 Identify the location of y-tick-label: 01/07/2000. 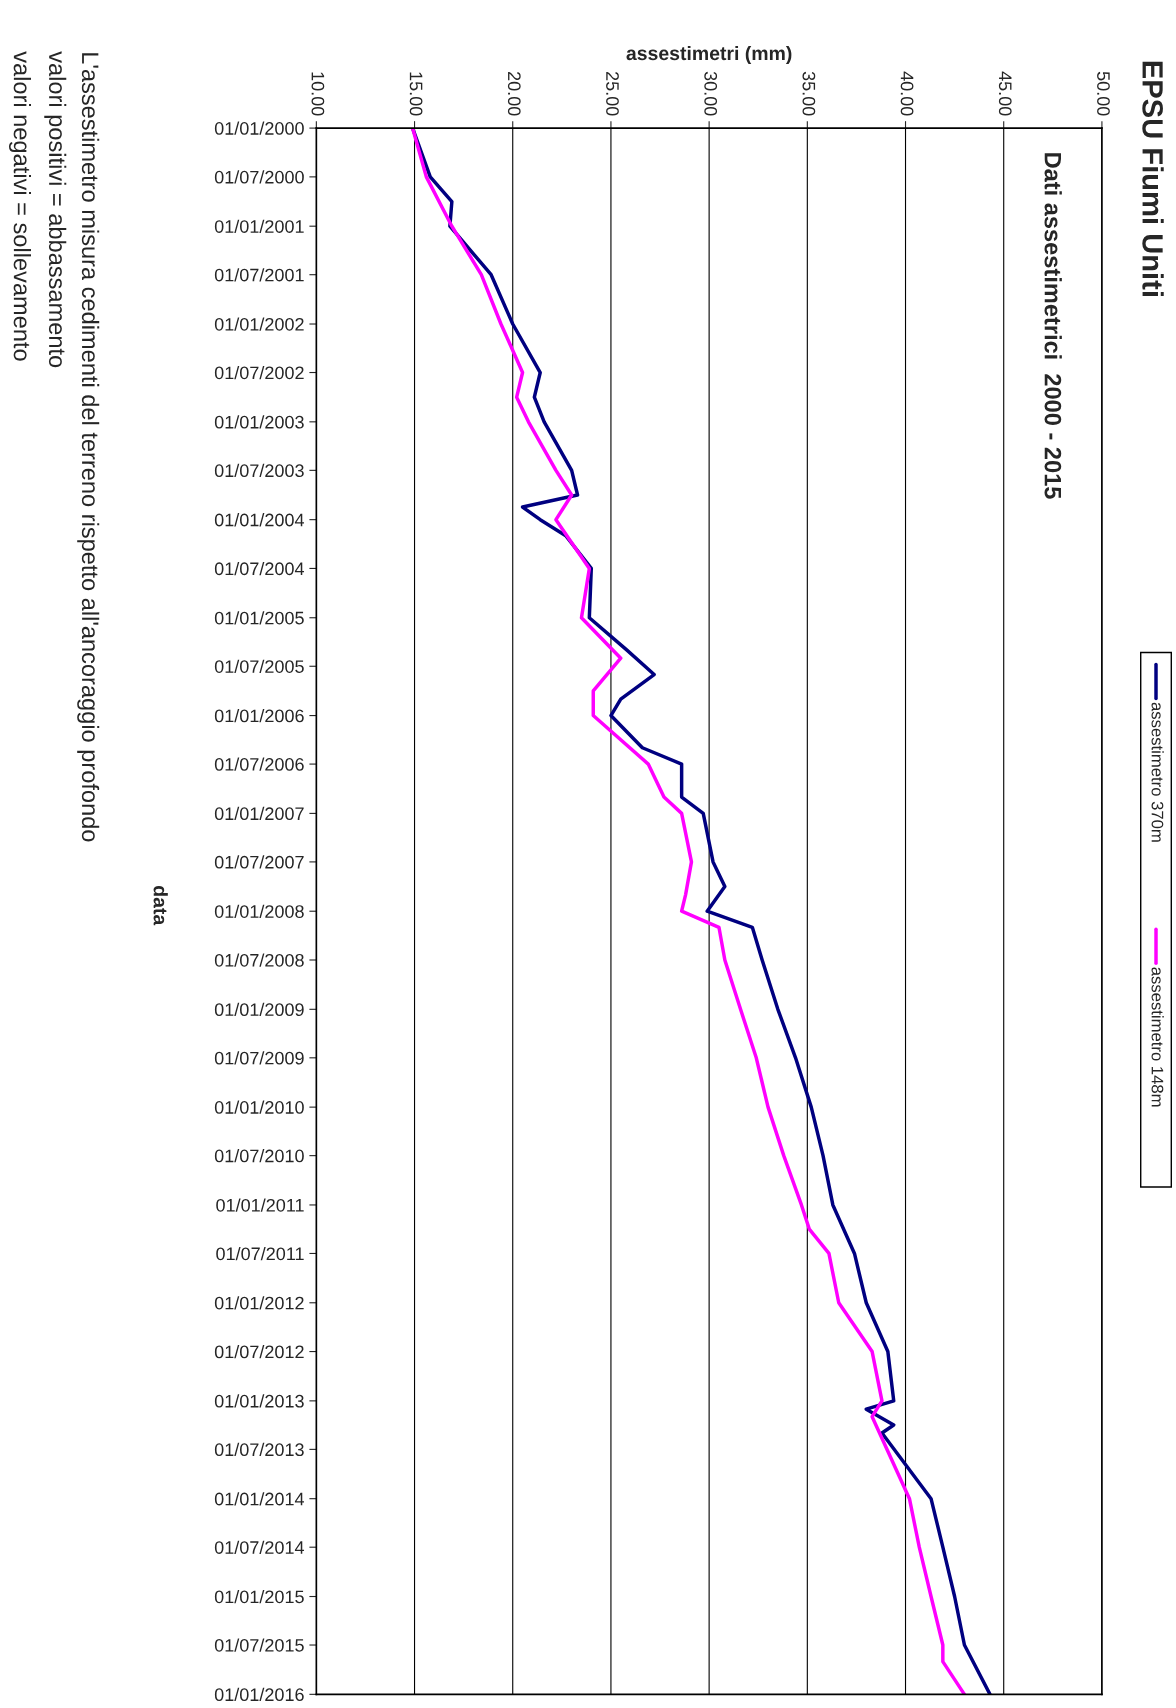
(259, 177).